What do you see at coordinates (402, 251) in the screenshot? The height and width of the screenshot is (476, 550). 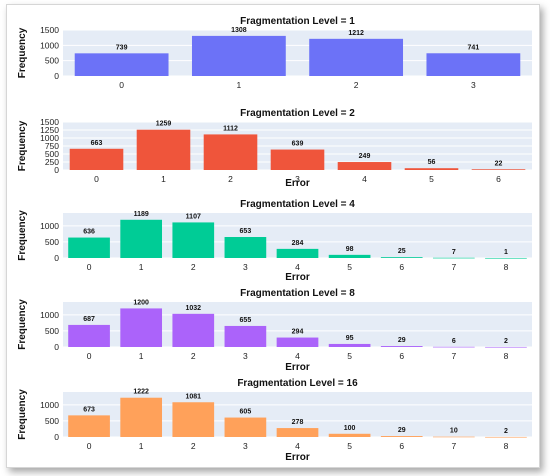 I see `data-label: 25` at bounding box center [402, 251].